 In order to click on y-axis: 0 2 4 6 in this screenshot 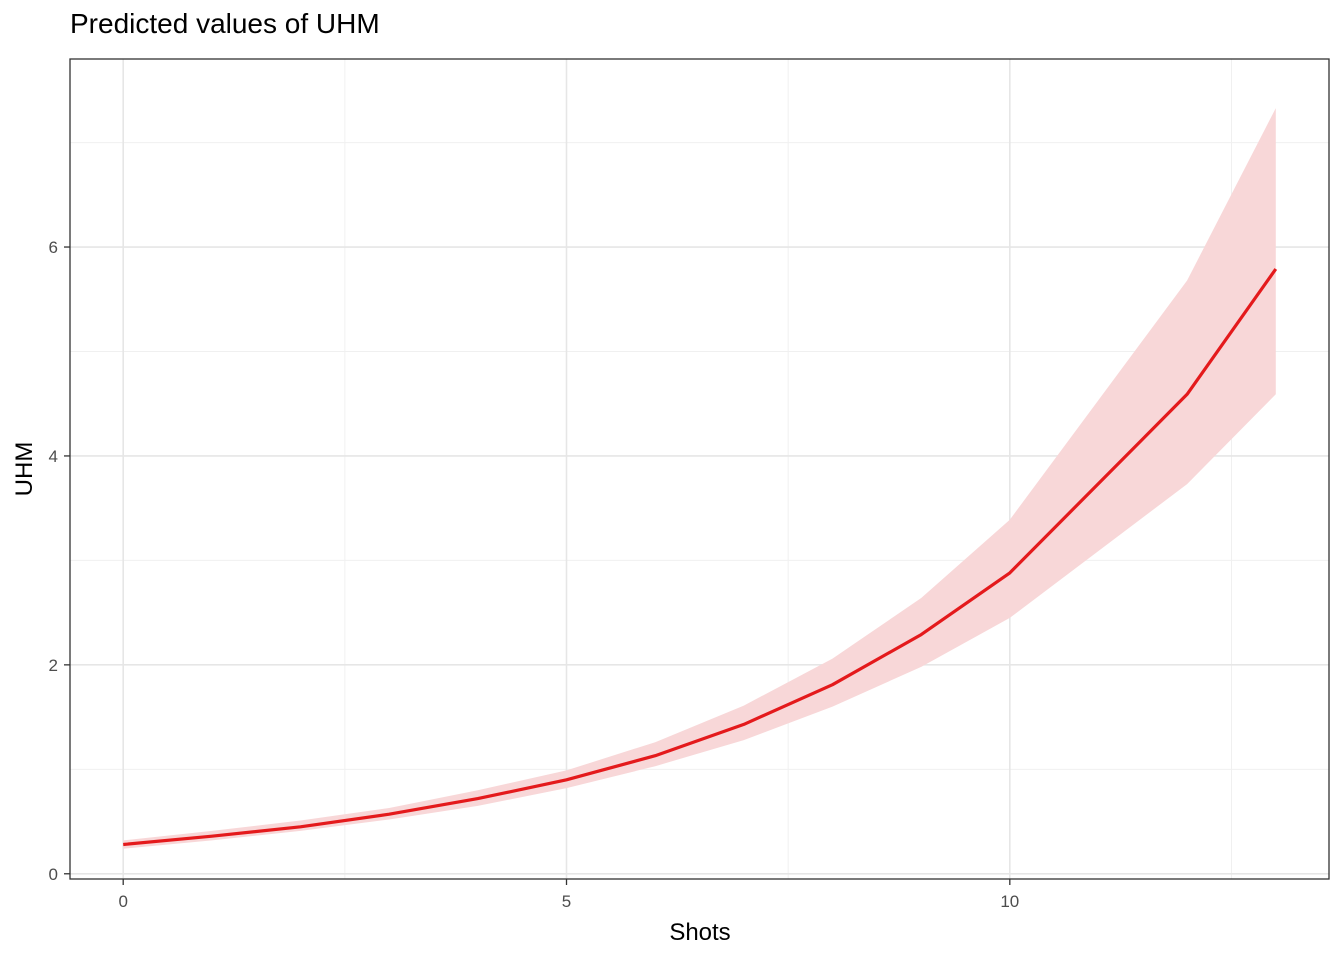, I will do `click(59, 561)`.